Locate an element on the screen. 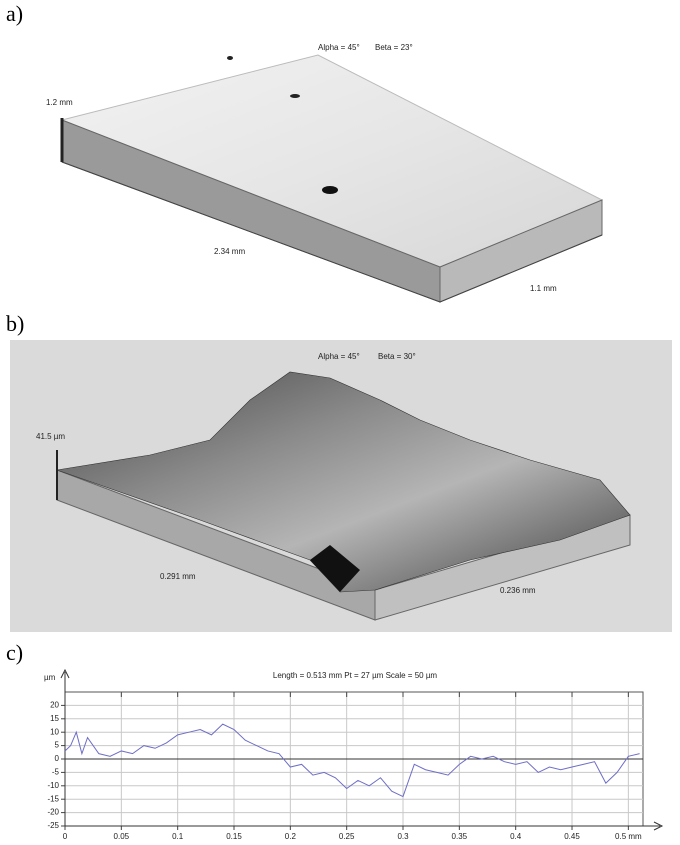  width-label: 1.1 mm is located at coordinates (543, 288).